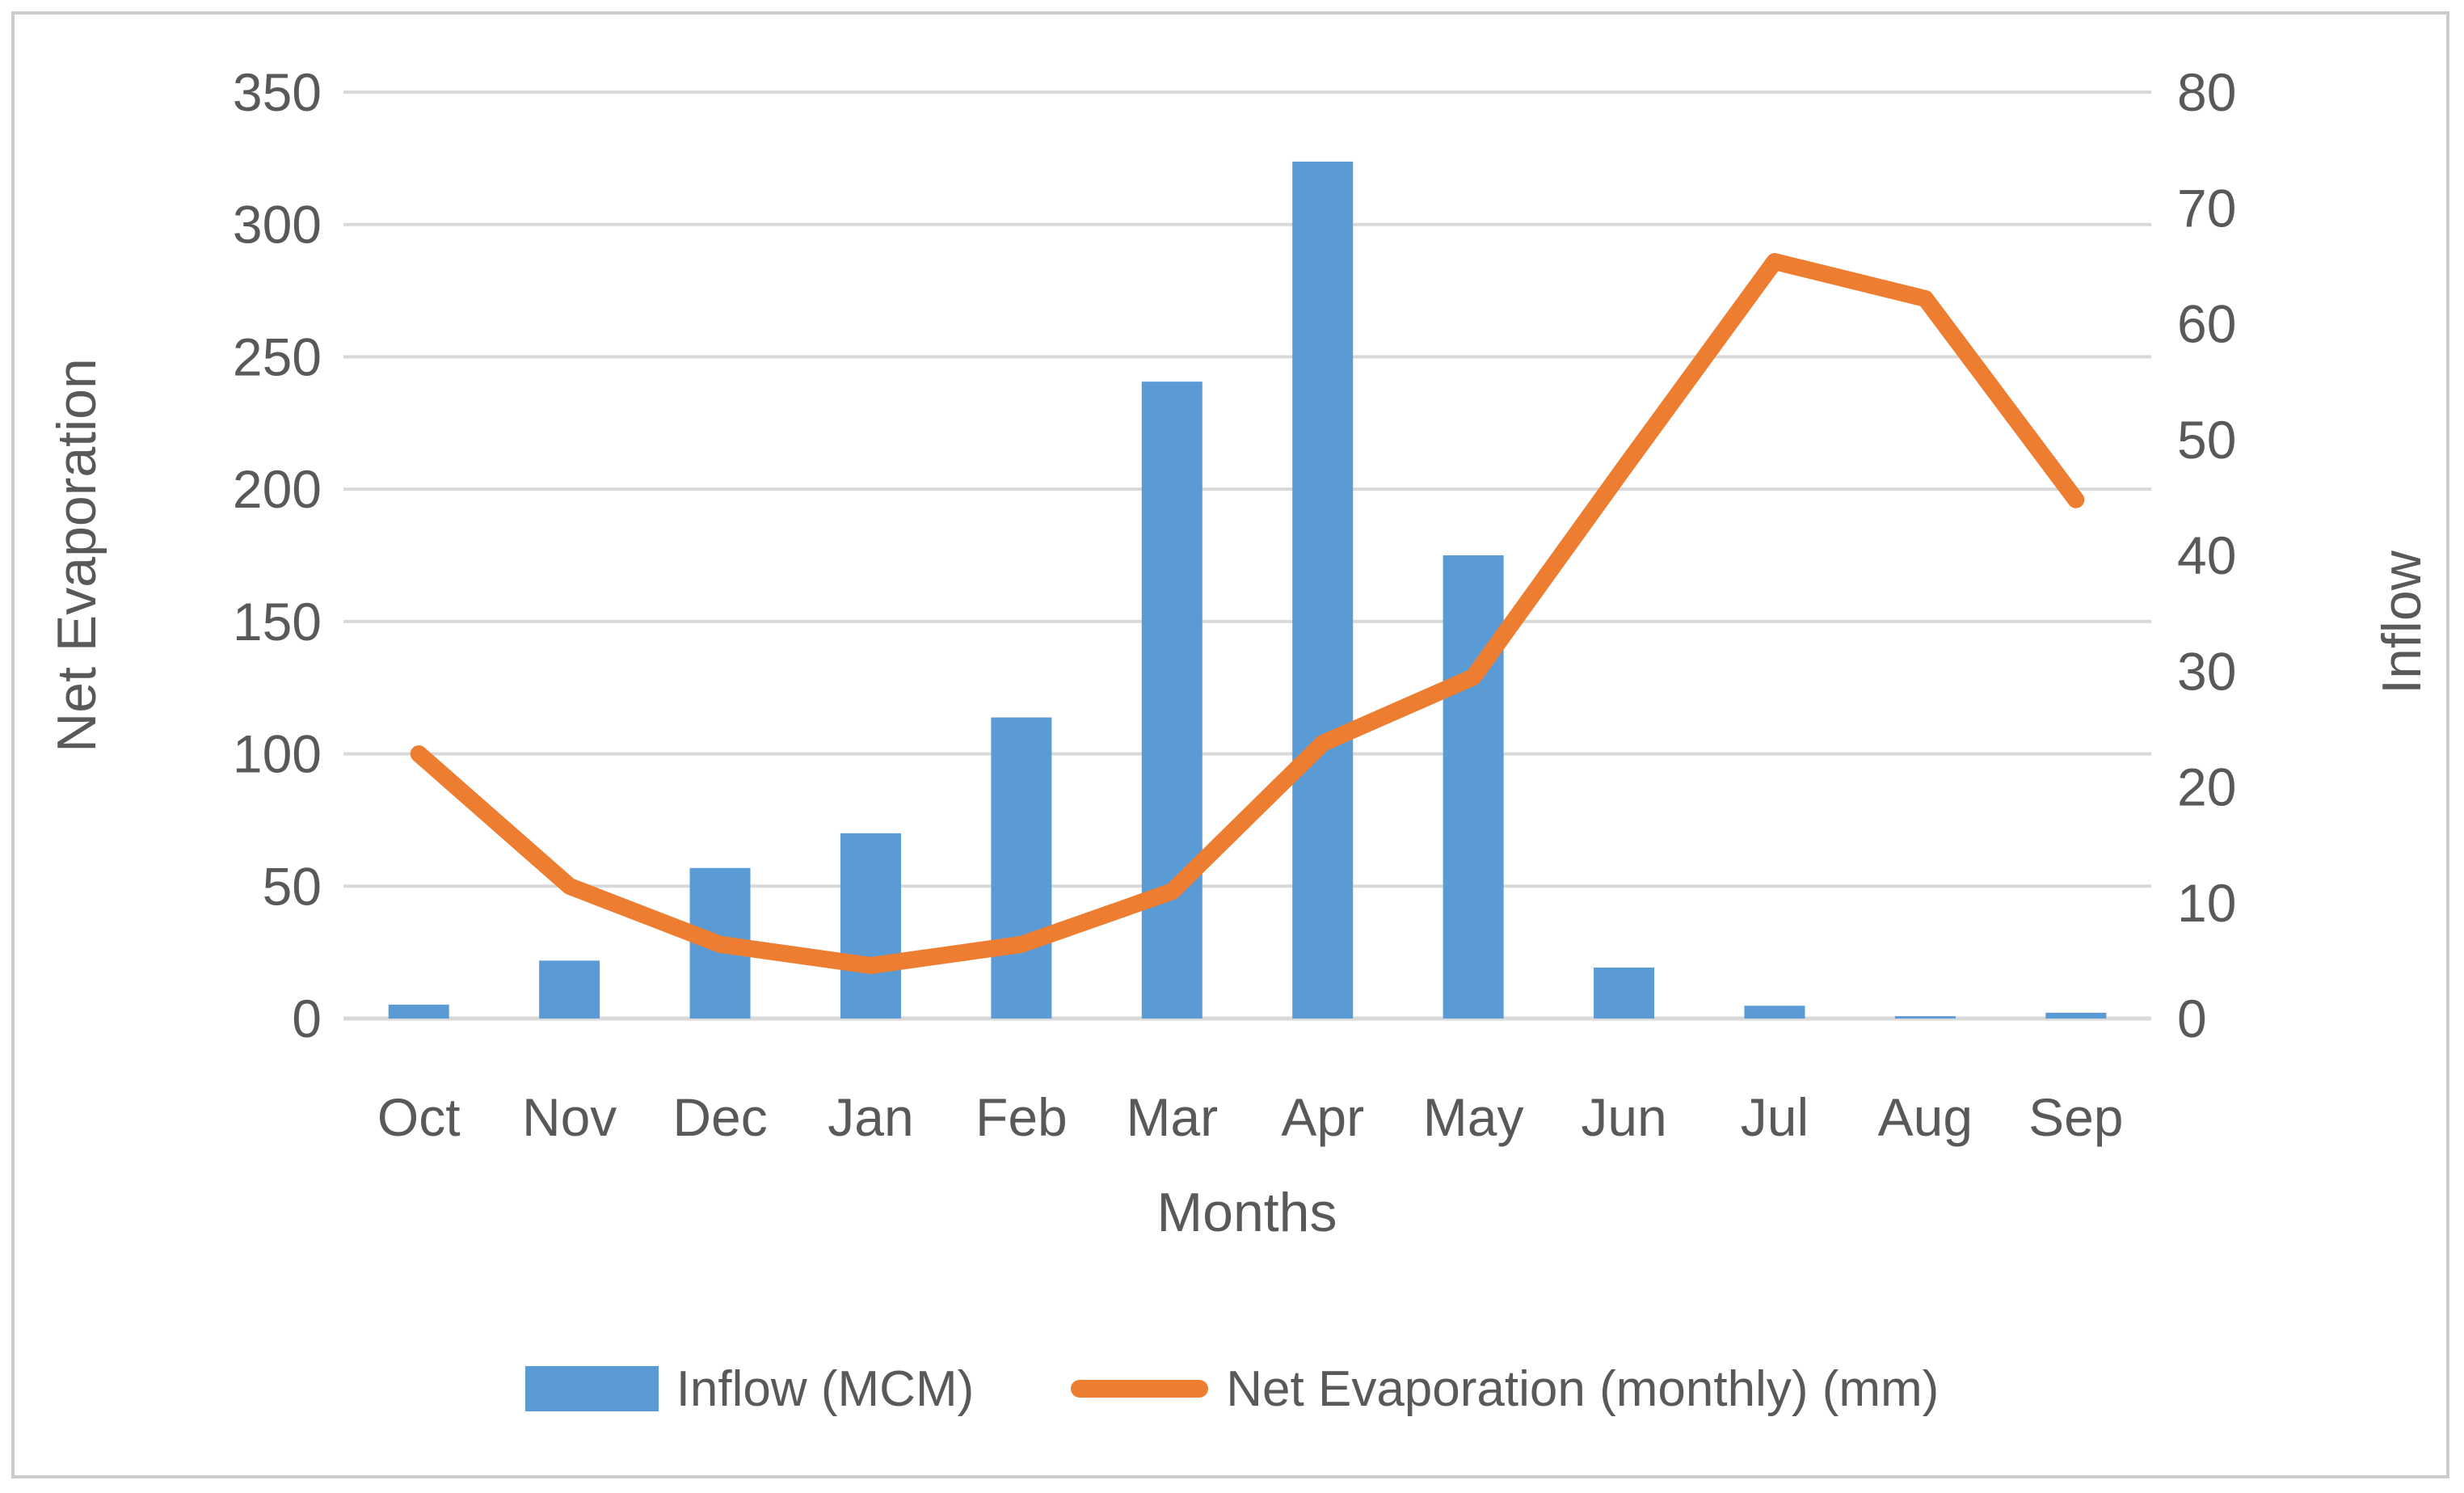 This screenshot has width=2464, height=1493. Describe the element at coordinates (2076, 1016) in the screenshot. I see `bar-sep` at that location.